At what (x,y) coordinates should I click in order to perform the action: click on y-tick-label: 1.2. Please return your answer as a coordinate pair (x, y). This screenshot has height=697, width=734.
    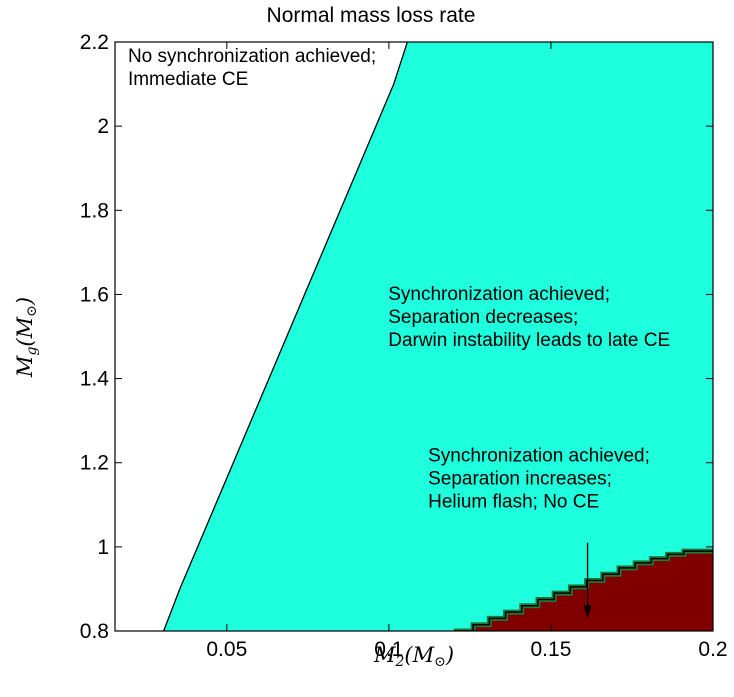
    Looking at the image, I should click on (94, 463).